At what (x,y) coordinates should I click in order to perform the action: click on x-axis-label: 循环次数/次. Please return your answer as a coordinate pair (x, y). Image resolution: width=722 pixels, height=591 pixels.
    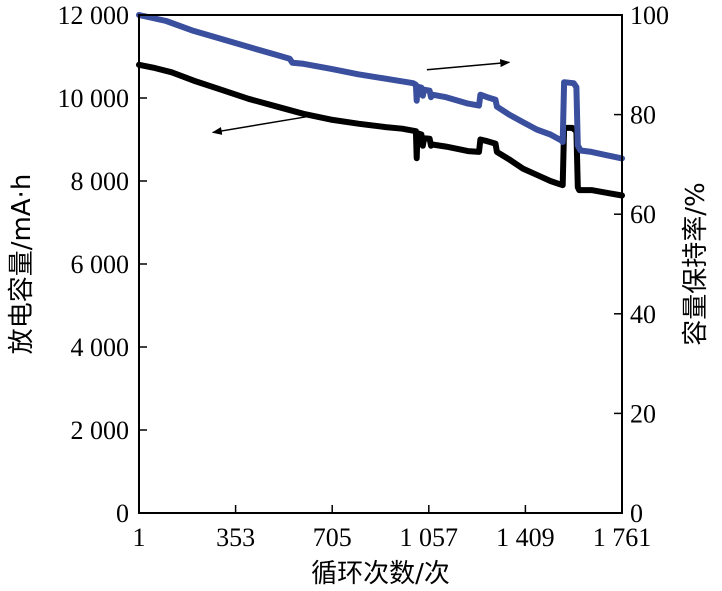
    Looking at the image, I should click on (380, 574).